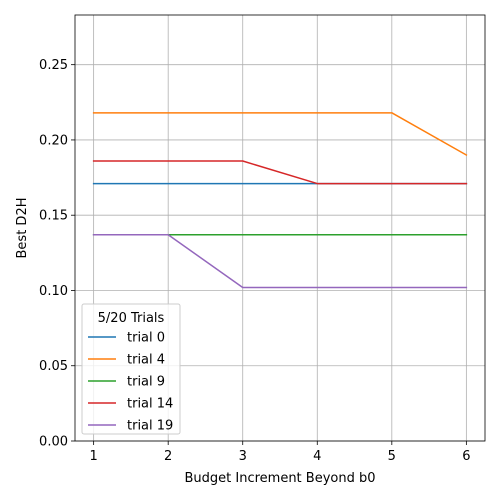 Image resolution: width=500 pixels, height=500 pixels. What do you see at coordinates (279, 478) in the screenshot?
I see `x-axis-label: Budget Increment Beyond b0` at bounding box center [279, 478].